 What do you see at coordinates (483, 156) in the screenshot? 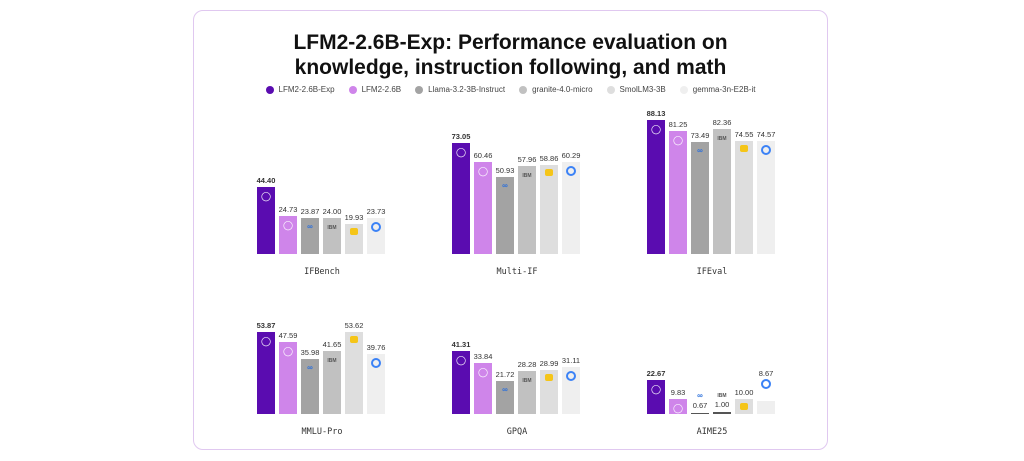
I see `data-label: 60.46` at bounding box center [483, 156].